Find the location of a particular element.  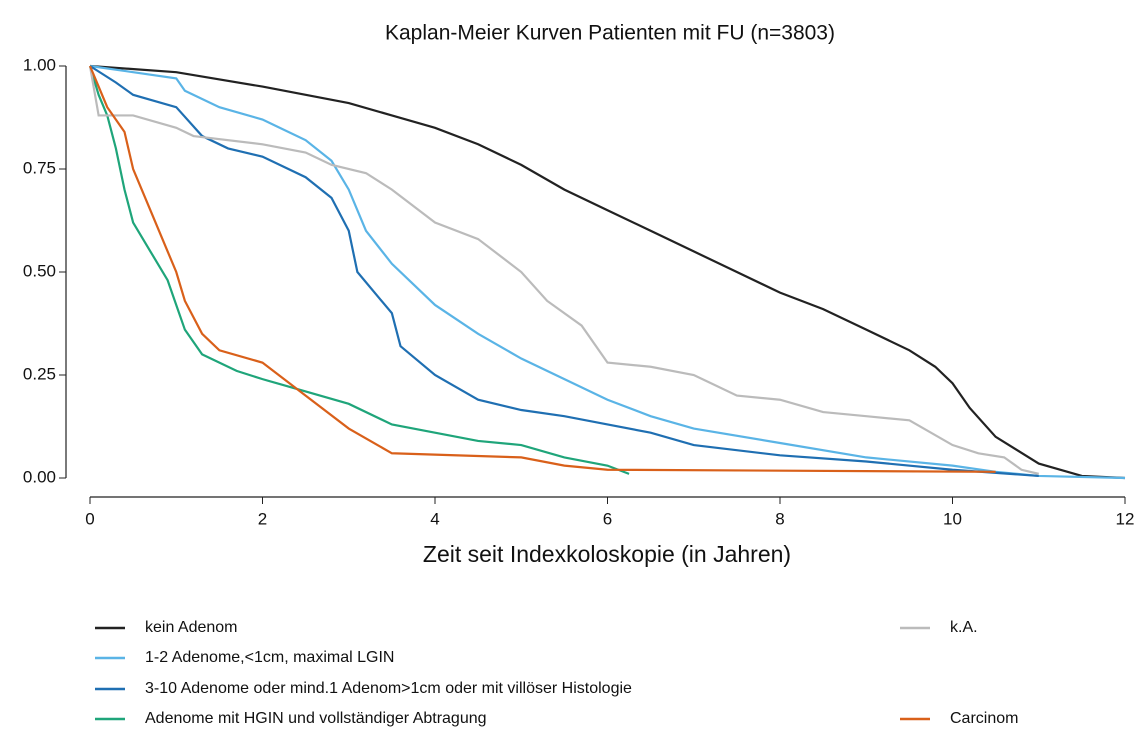

x-axis-label: Zeit seit Indexkoloskopie (in Jahren) is located at coordinates (607, 554).